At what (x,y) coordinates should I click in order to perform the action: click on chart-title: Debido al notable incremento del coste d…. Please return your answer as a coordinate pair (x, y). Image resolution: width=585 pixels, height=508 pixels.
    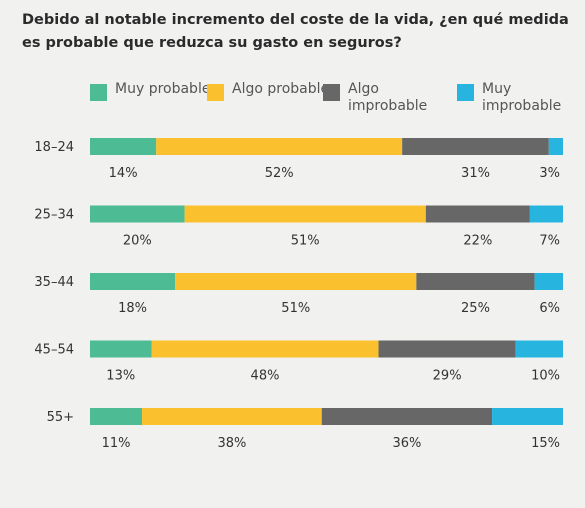
    Looking at the image, I should click on (295, 31).